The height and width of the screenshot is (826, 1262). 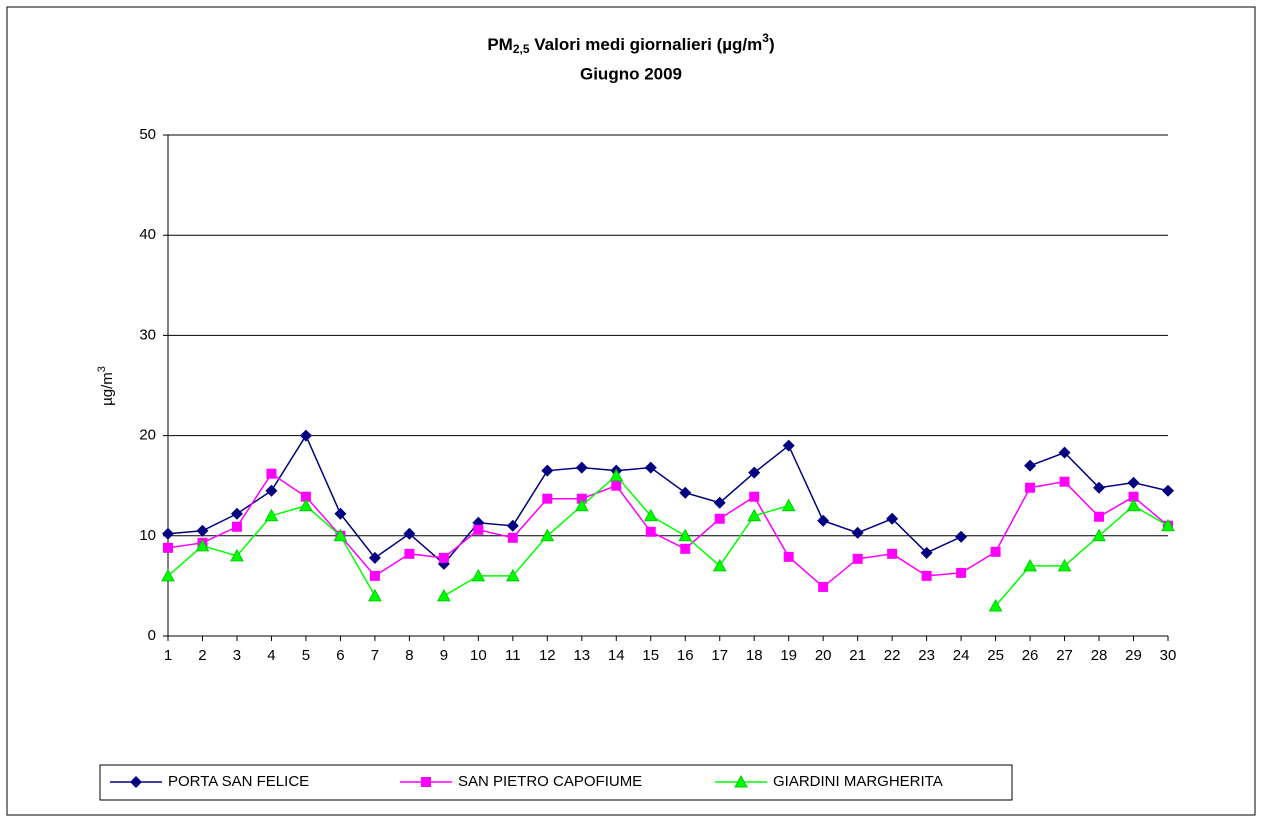 I want to click on y-tick-label: 0, so click(x=152, y=635).